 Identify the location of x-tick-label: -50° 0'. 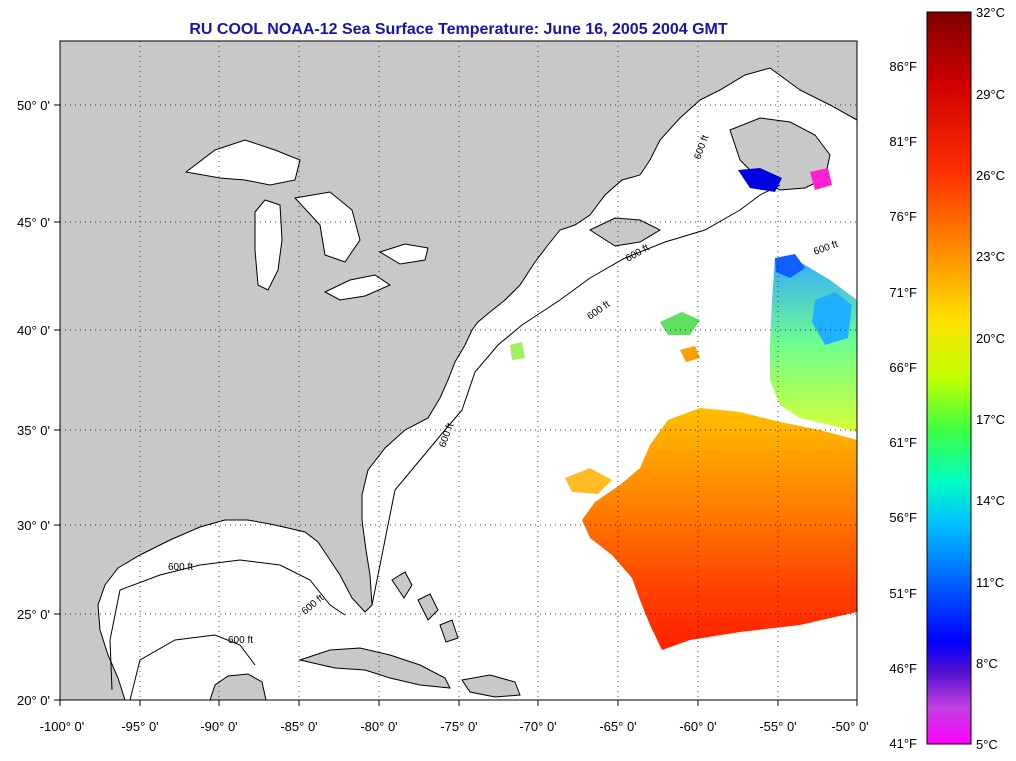
(849, 726).